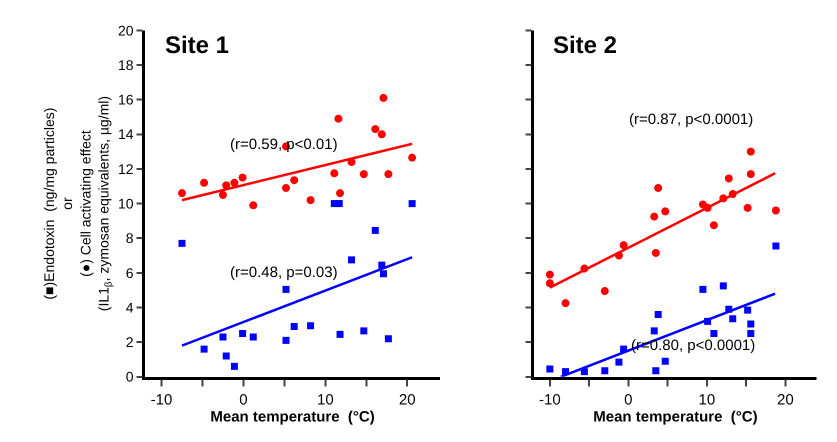 The image size is (837, 442). I want to click on annotation: (r=0.87, p<0.0001), so click(691, 119).